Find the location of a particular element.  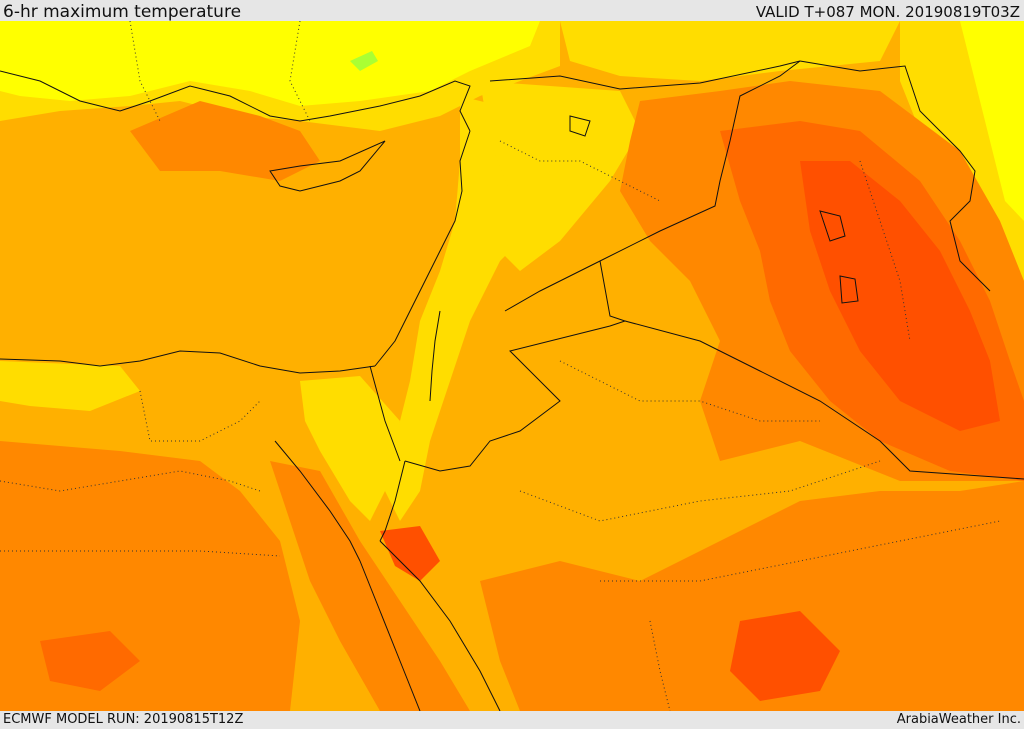

syria-iraq-border is located at coordinates (652, 186).